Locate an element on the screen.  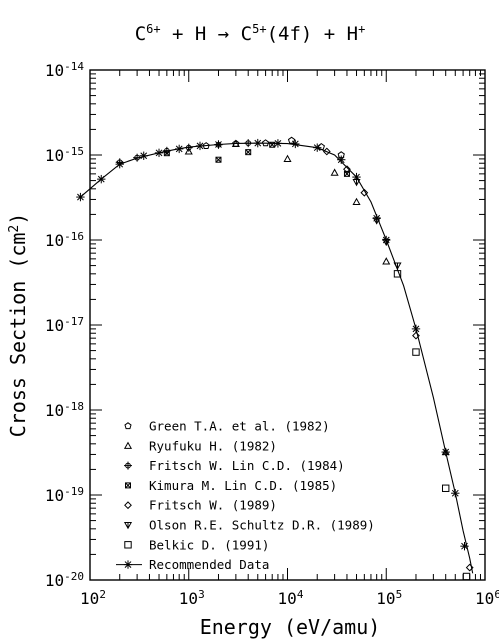
x-tick-label: 10³ is located at coordinates (192, 598).